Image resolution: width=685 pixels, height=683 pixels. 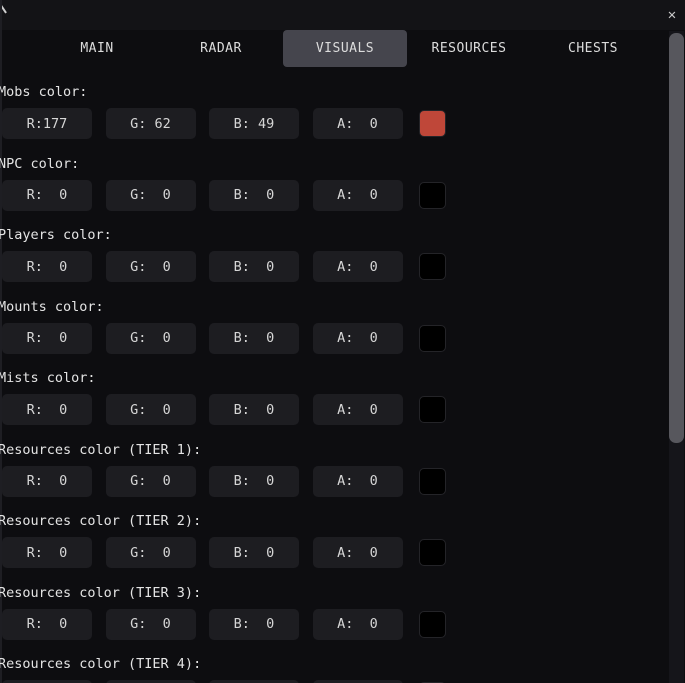 I want to click on color-row: R:177 G: 62 B: 49 A: 0, so click(x=334, y=123).